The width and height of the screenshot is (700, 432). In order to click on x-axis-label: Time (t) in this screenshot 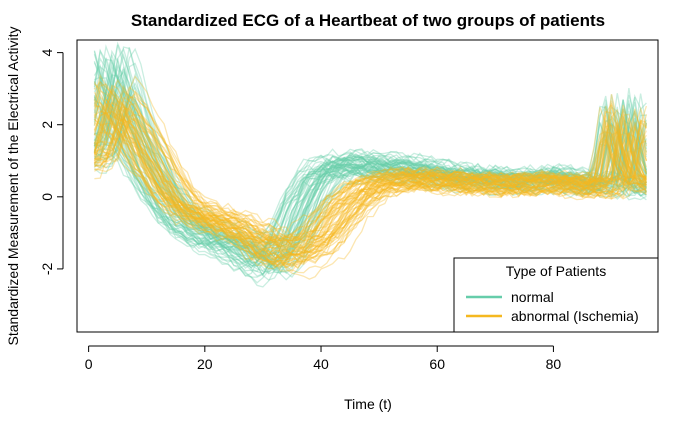, I will do `click(368, 404)`.